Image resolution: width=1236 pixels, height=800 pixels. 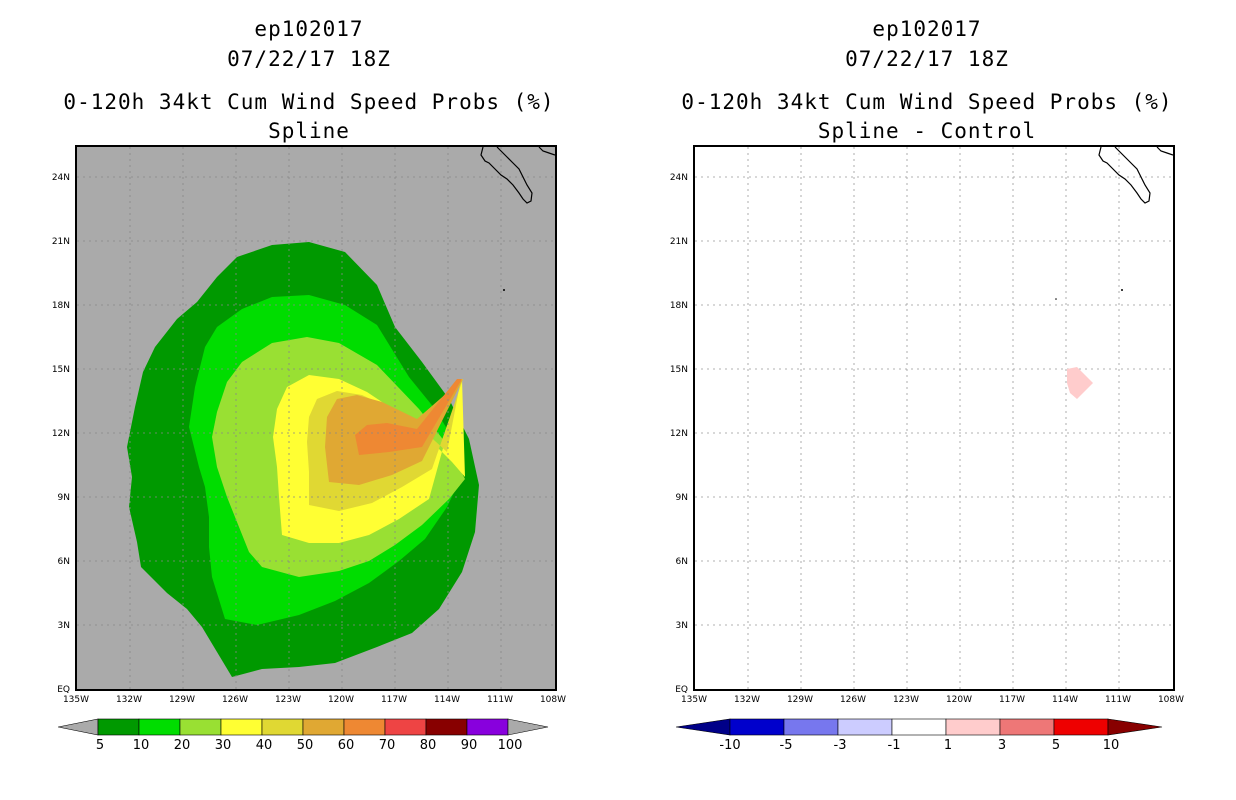 What do you see at coordinates (1002, 745) in the screenshot?
I see `colorbar-label: 3` at bounding box center [1002, 745].